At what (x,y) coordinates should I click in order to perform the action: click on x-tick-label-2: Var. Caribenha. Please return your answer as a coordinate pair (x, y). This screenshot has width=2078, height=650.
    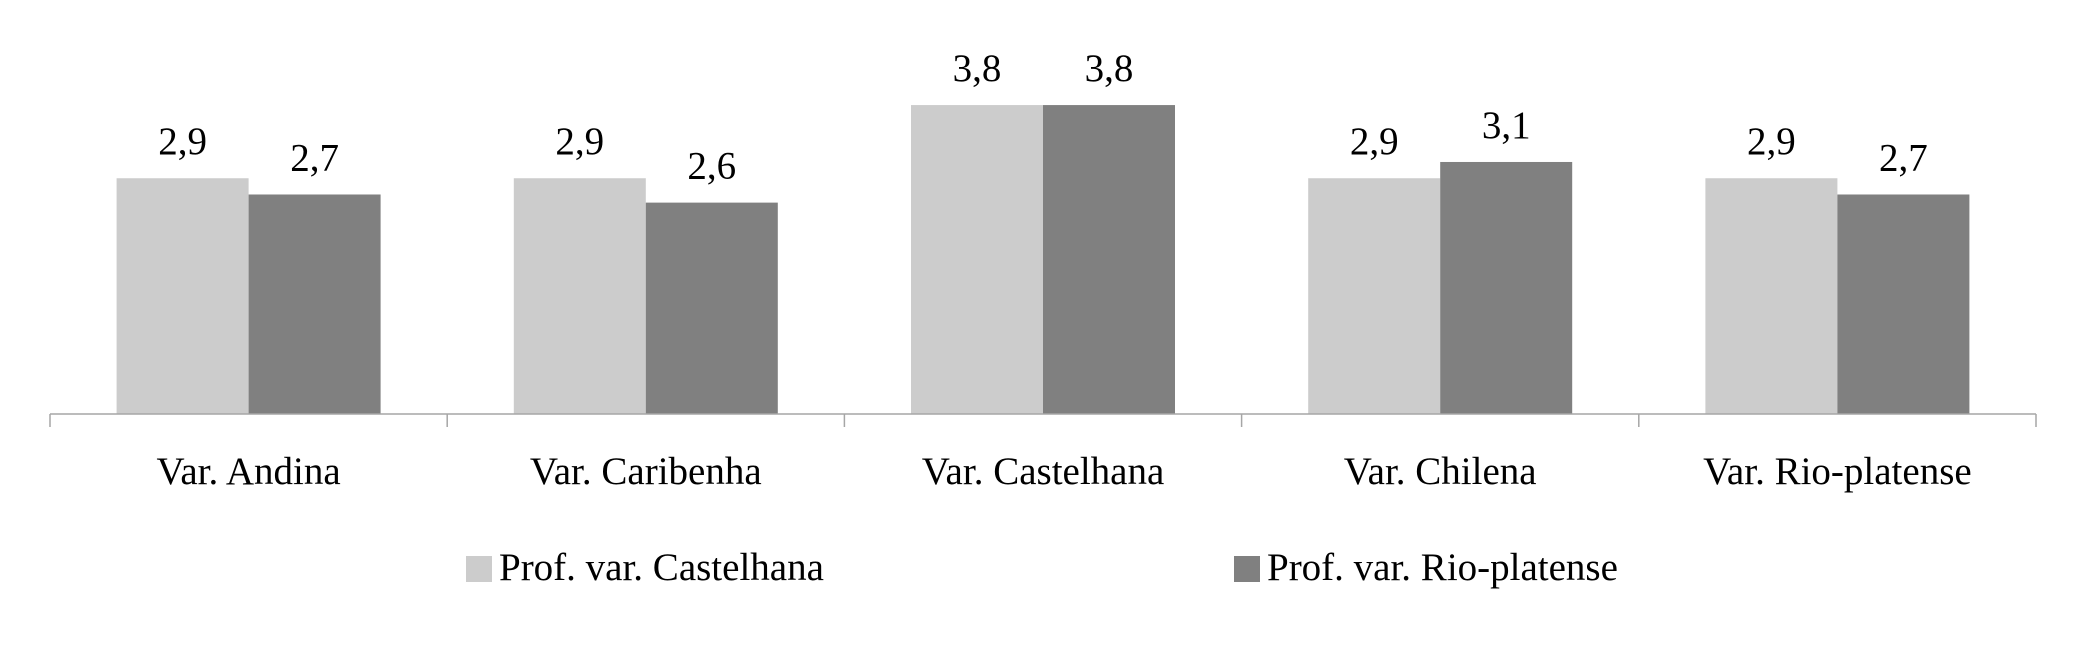
    Looking at the image, I should click on (646, 471).